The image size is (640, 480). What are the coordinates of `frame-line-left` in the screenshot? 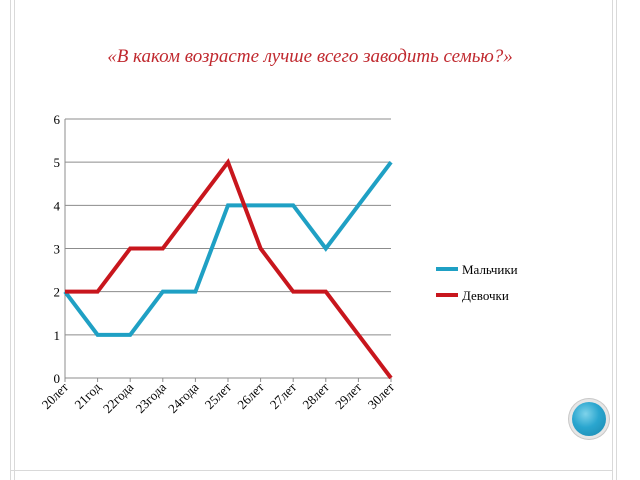 It's located at (10, 240).